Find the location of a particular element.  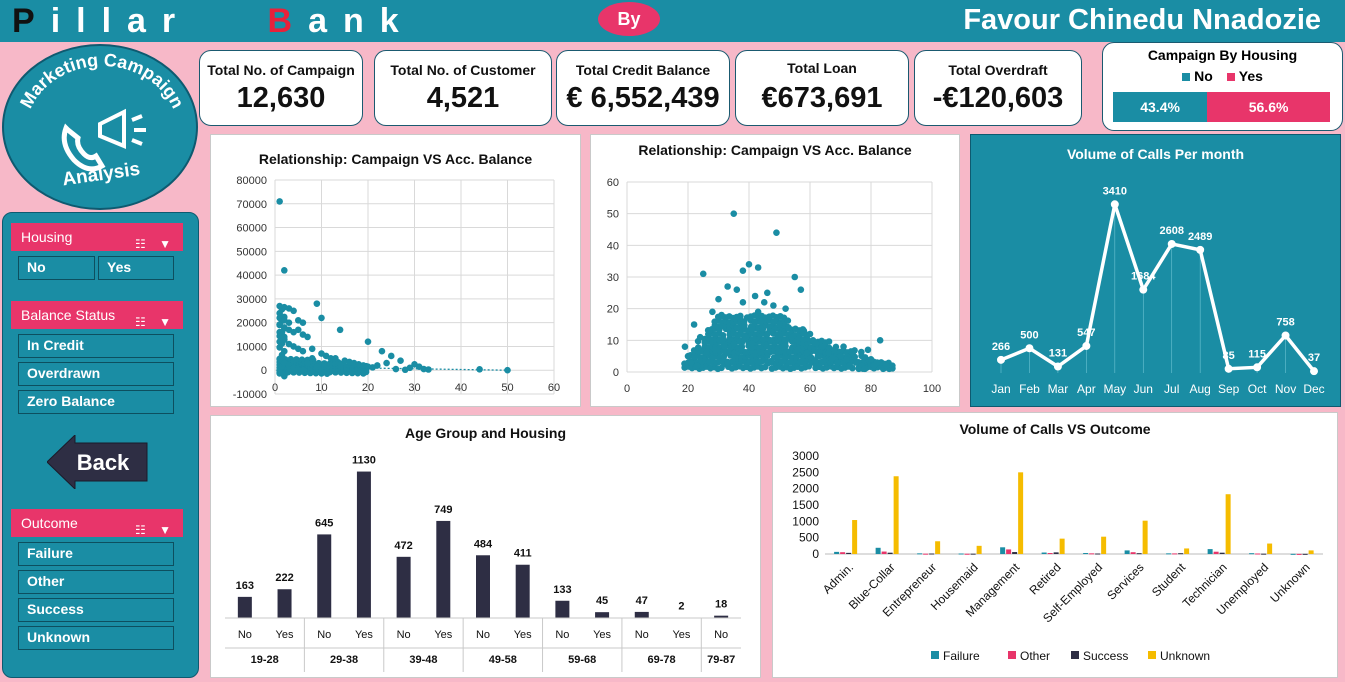

kpi-total-overdraft: Total Overdraft -€120,603 is located at coordinates (998, 88).